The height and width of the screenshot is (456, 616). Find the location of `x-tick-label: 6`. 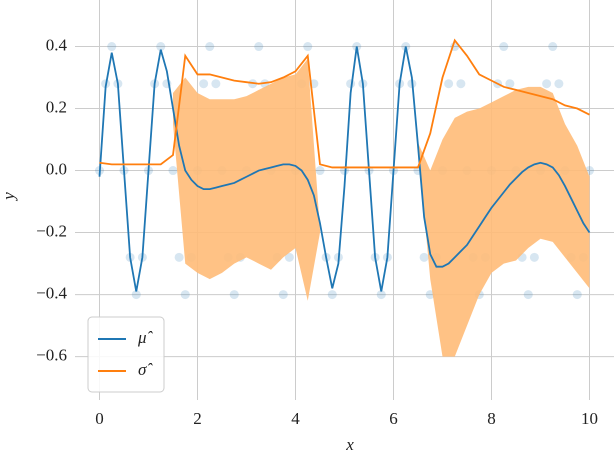

x-tick-label: 6 is located at coordinates (393, 418).